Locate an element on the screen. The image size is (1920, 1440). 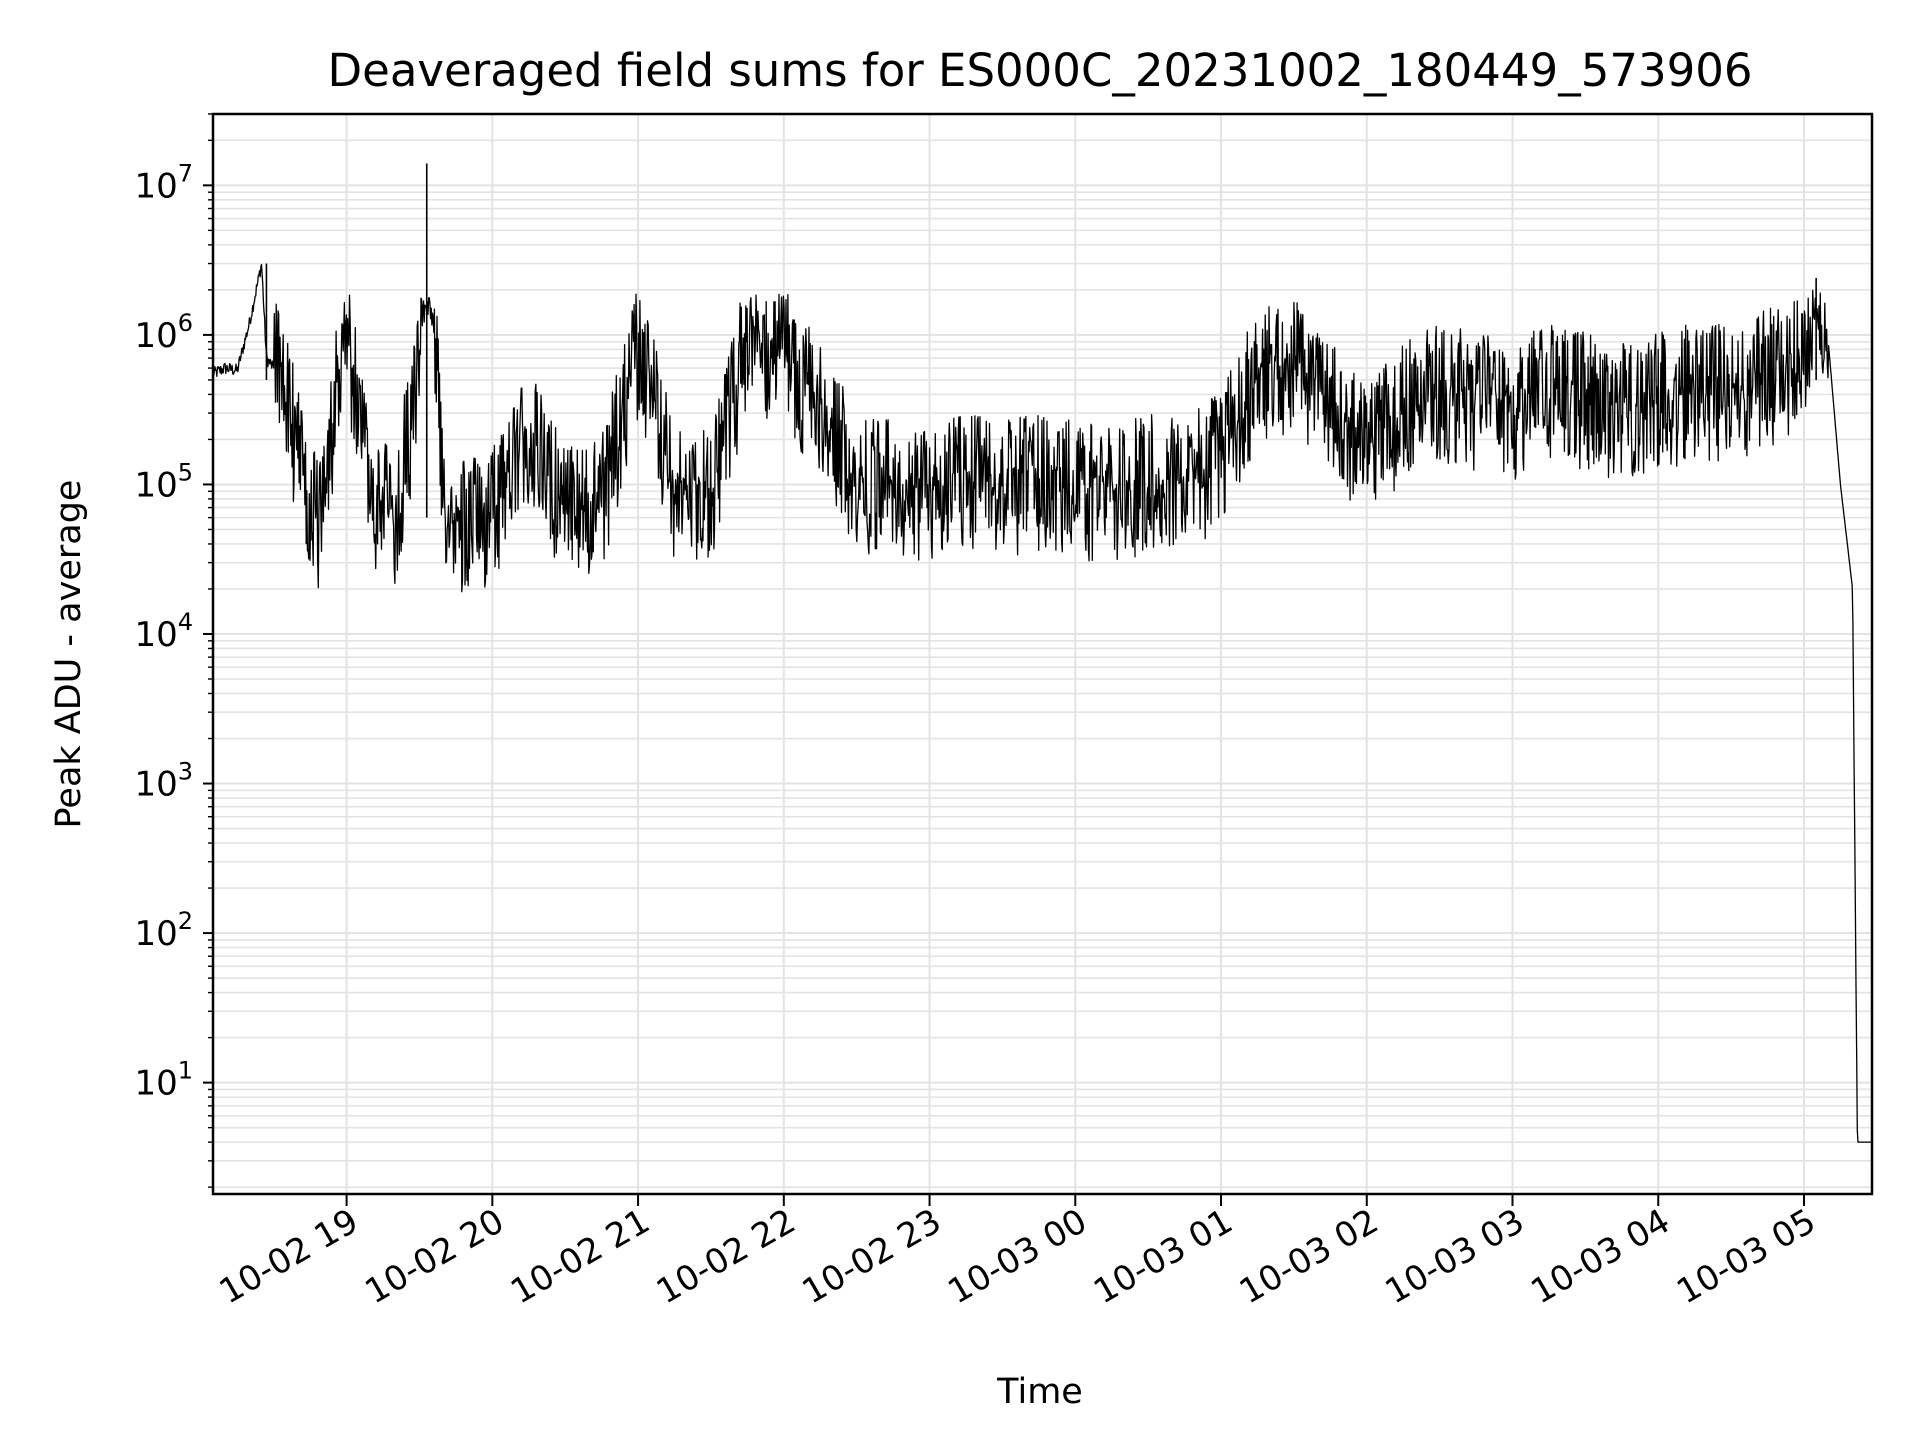
x-axis-label: Time is located at coordinates (1039, 1392).